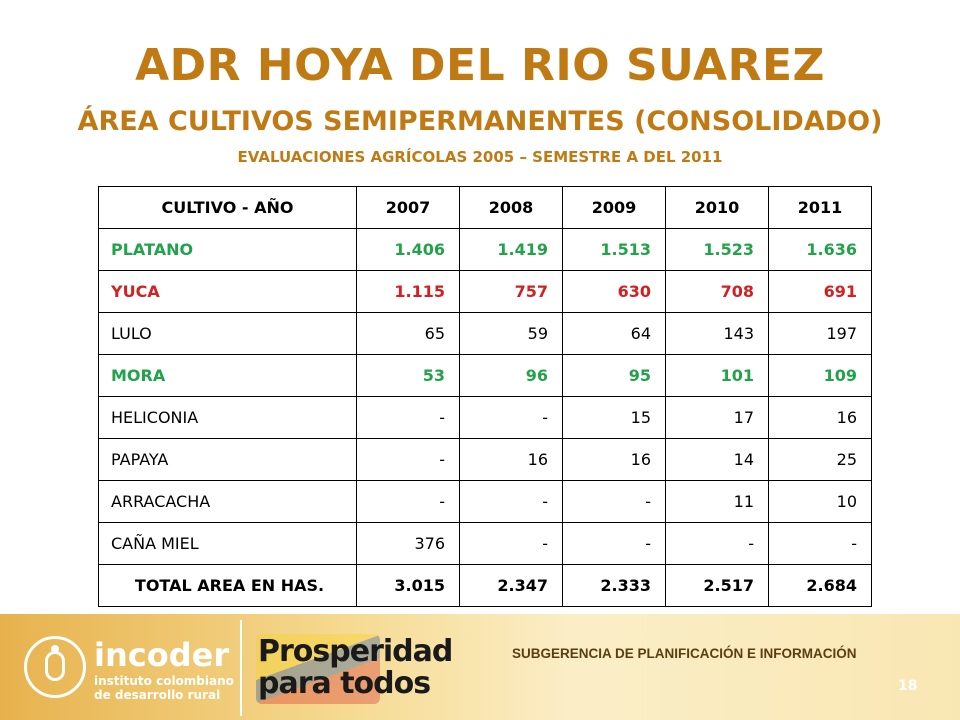  What do you see at coordinates (408, 333) in the screenshot?
I see `cell-value: 65` at bounding box center [408, 333].